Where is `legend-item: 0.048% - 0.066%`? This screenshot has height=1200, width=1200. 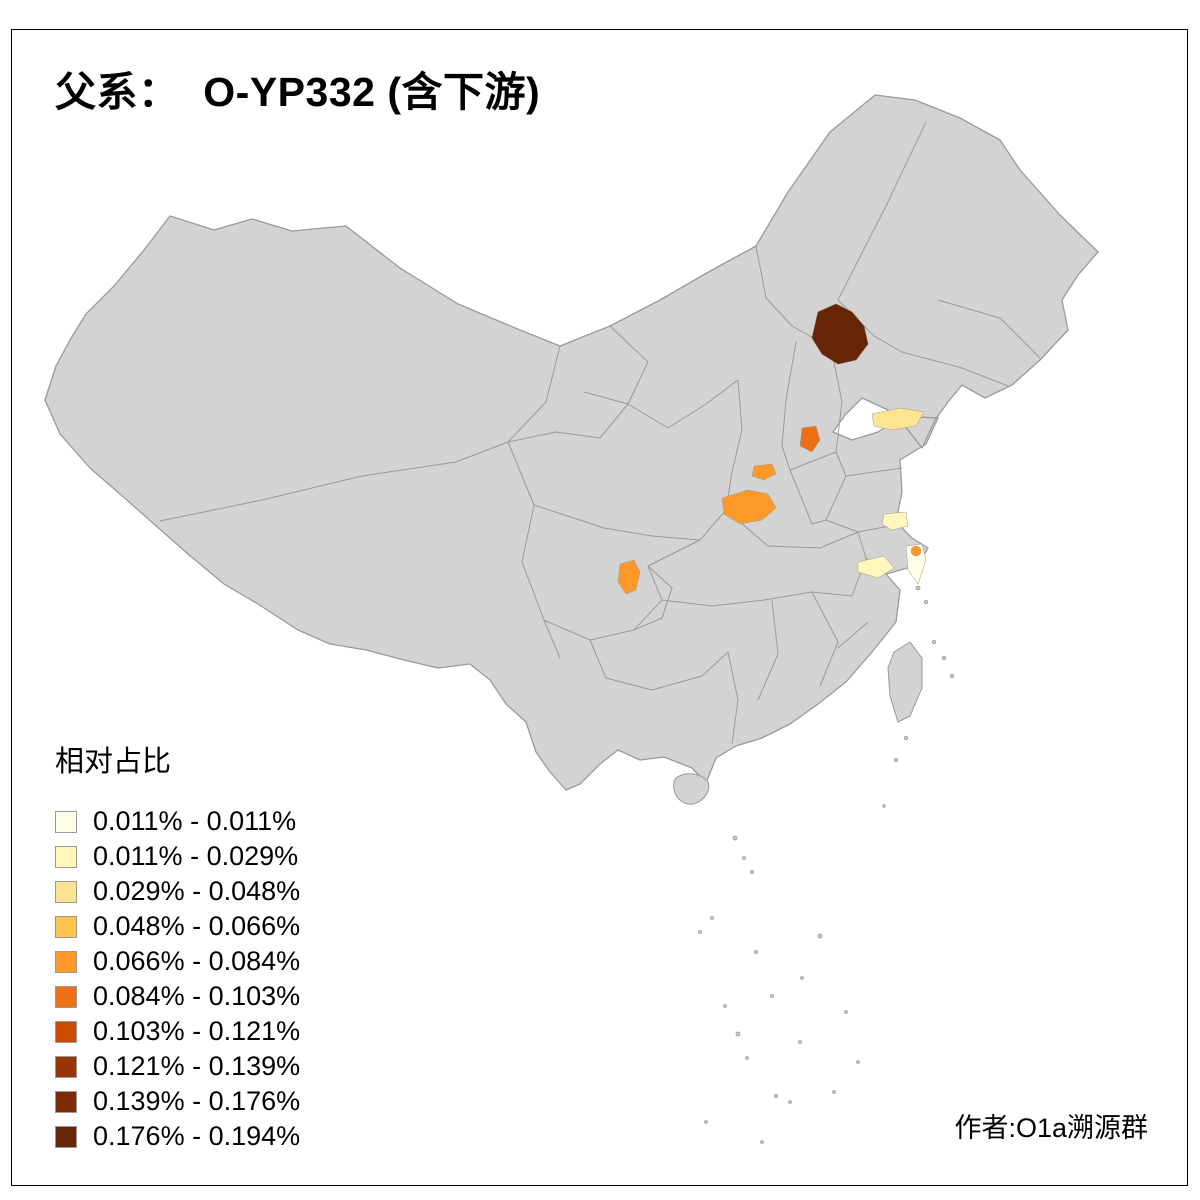
legend-item: 0.048% - 0.066% is located at coordinates (177, 926).